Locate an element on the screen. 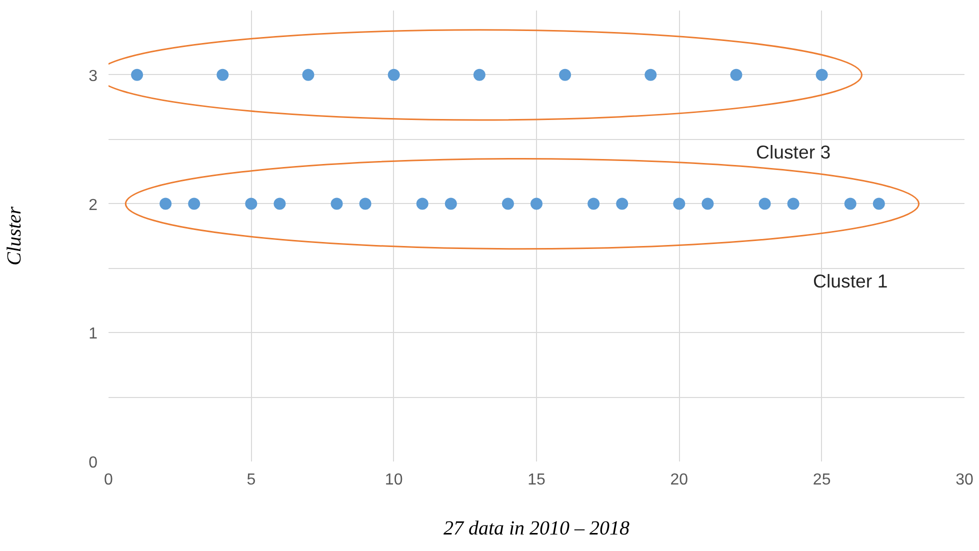  x-axis-title: 27 data in 2010 – 2018 is located at coordinates (536, 529).